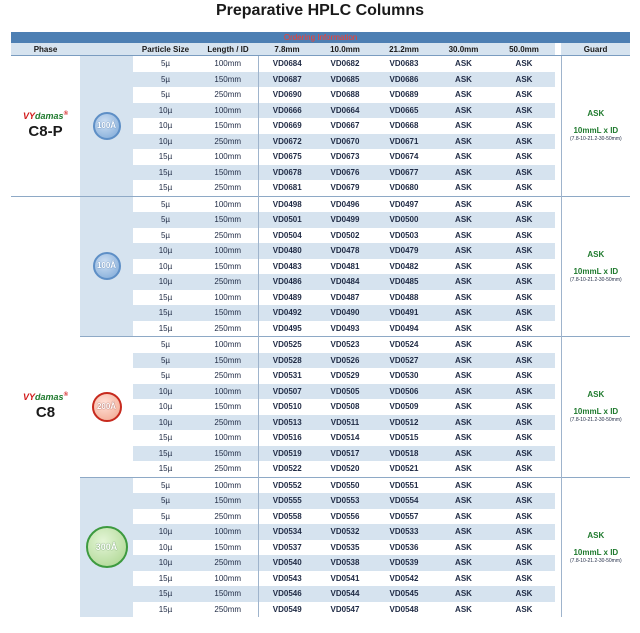  Describe the element at coordinates (320, 95) in the screenshot. I see `table-row: 5µ 250mm VD0690 VD0688 VD0689 ASK ASK` at that location.